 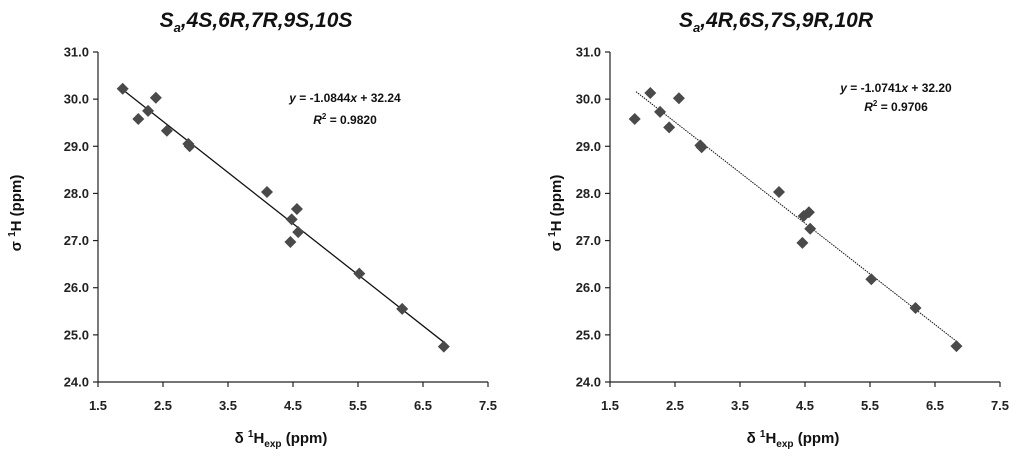 What do you see at coordinates (896, 106) in the screenshot?
I see `r-squared-label: R2 = 0.9706` at bounding box center [896, 106].